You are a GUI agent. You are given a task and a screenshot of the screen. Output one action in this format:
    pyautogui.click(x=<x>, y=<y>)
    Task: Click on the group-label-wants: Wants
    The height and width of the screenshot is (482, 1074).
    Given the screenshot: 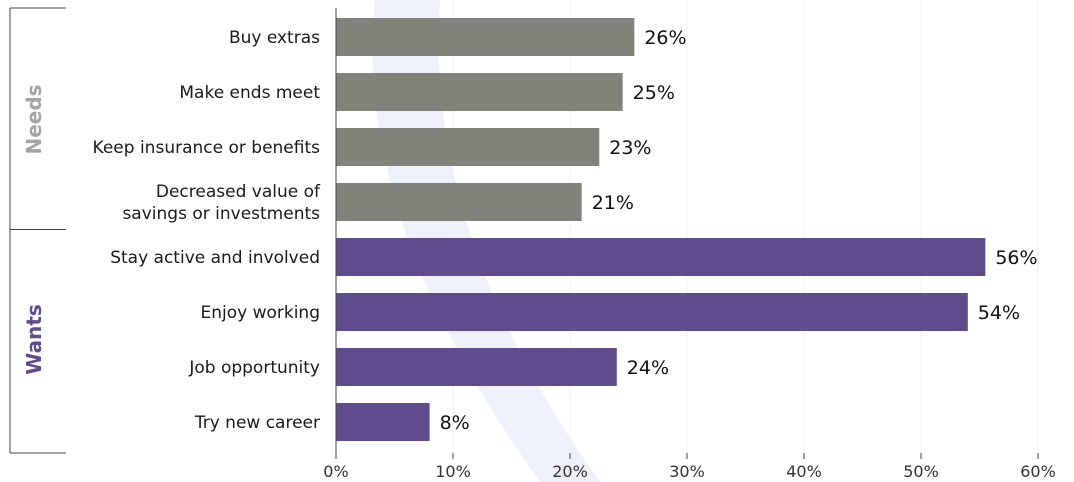 What is the action you would take?
    pyautogui.click(x=34, y=339)
    